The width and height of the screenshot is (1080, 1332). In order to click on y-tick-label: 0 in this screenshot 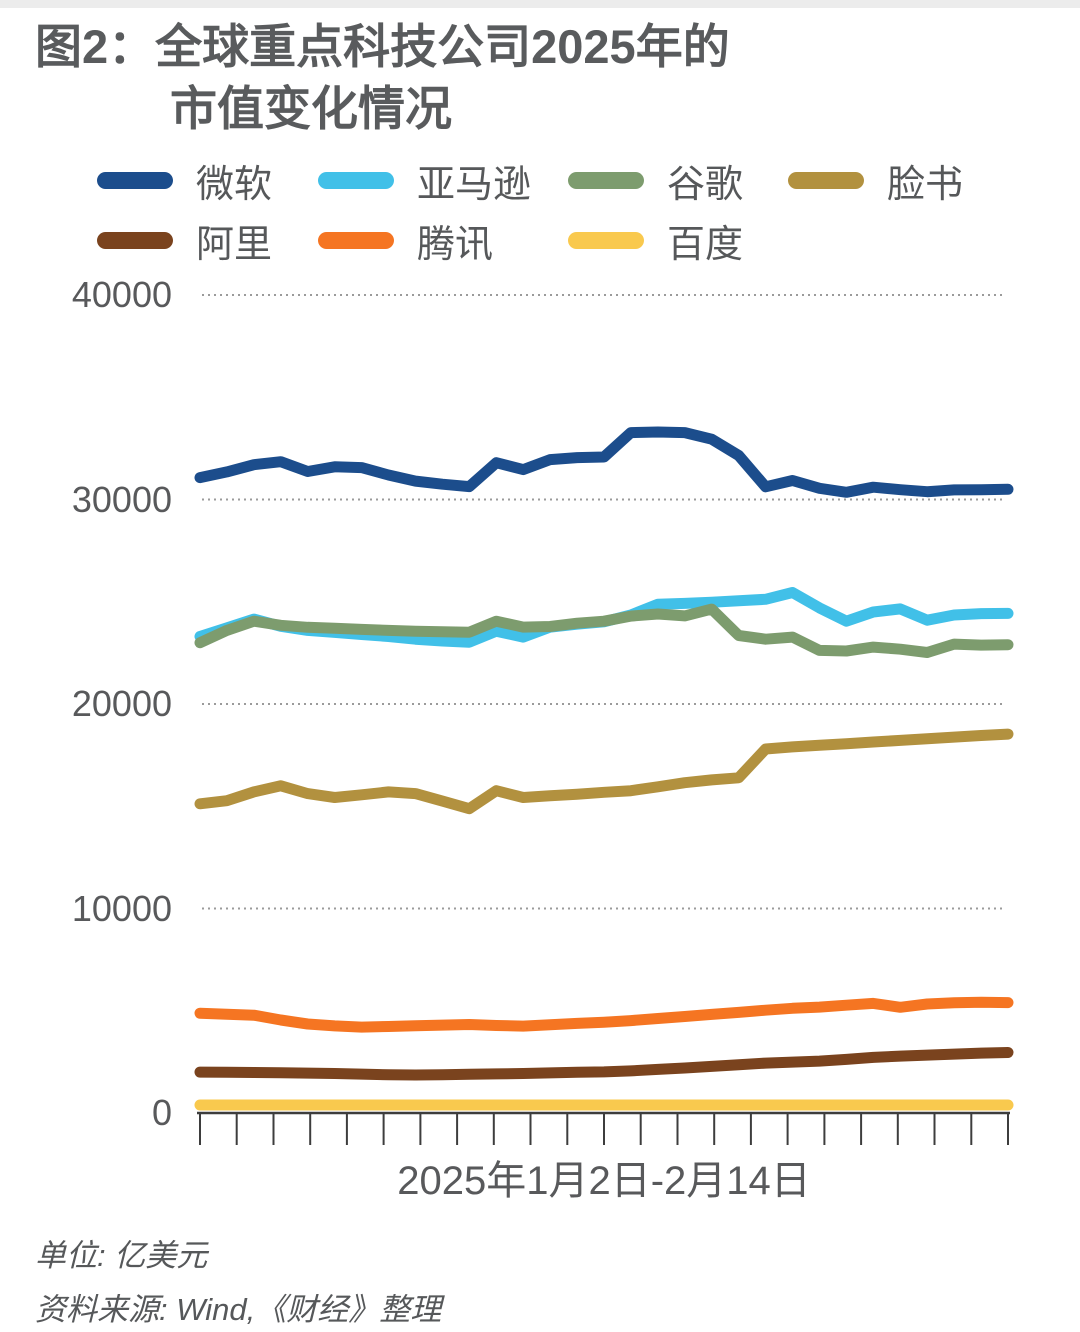, I will do `click(161, 1112)`.